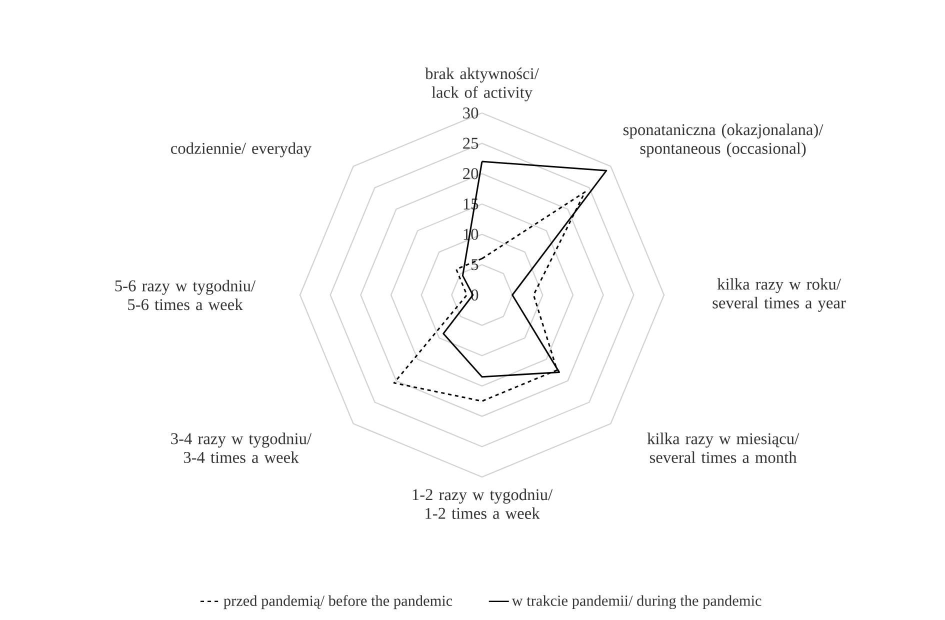 Image resolution: width=945 pixels, height=620 pixels. I want to click on legend-label: przed pandemią/ before the pandemic, so click(338, 602).